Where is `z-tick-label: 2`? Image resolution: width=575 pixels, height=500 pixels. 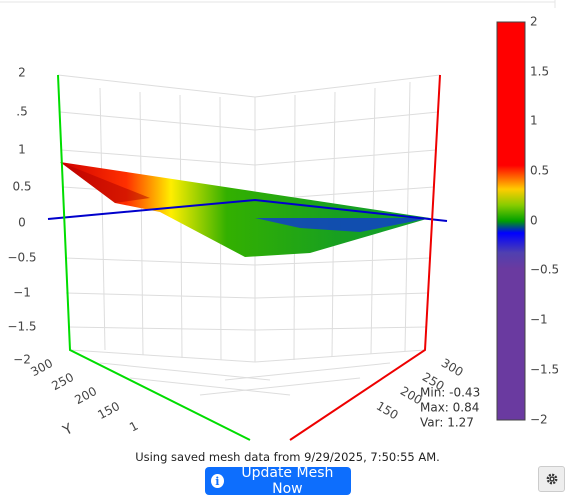
z-tick-label: 2 is located at coordinates (22, 73).